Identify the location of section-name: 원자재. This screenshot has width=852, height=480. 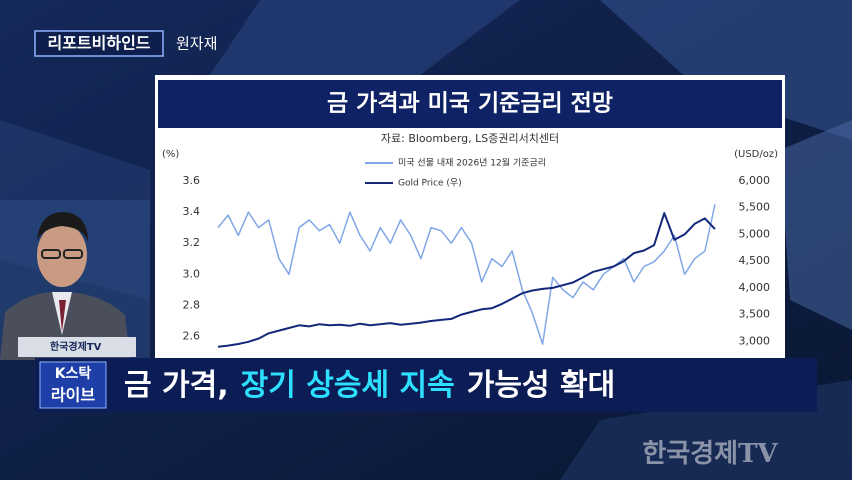
(196, 44).